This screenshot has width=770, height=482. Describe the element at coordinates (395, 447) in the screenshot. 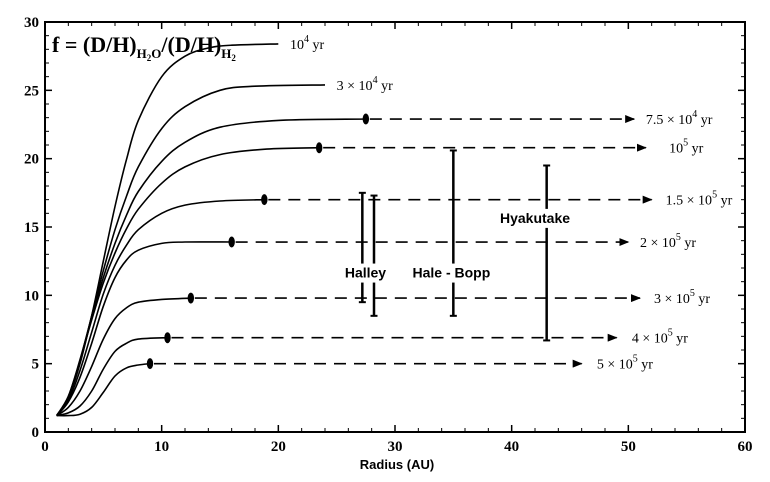

I see `x-tick-label: 30` at that location.